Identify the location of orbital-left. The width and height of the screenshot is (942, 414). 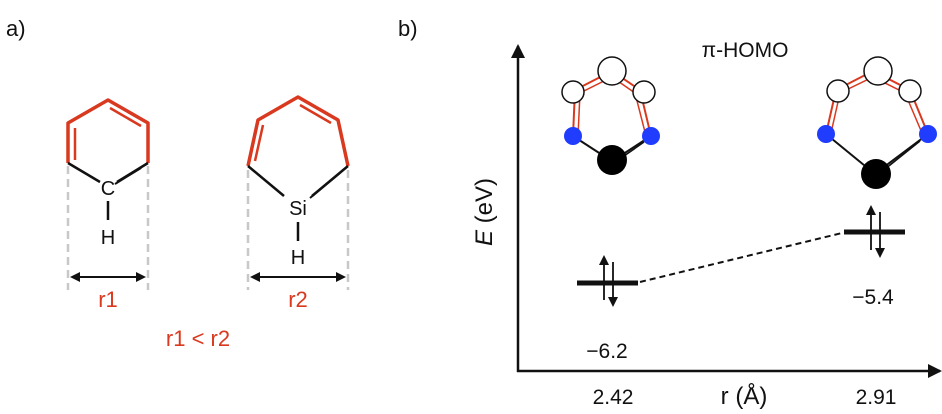
(610, 115).